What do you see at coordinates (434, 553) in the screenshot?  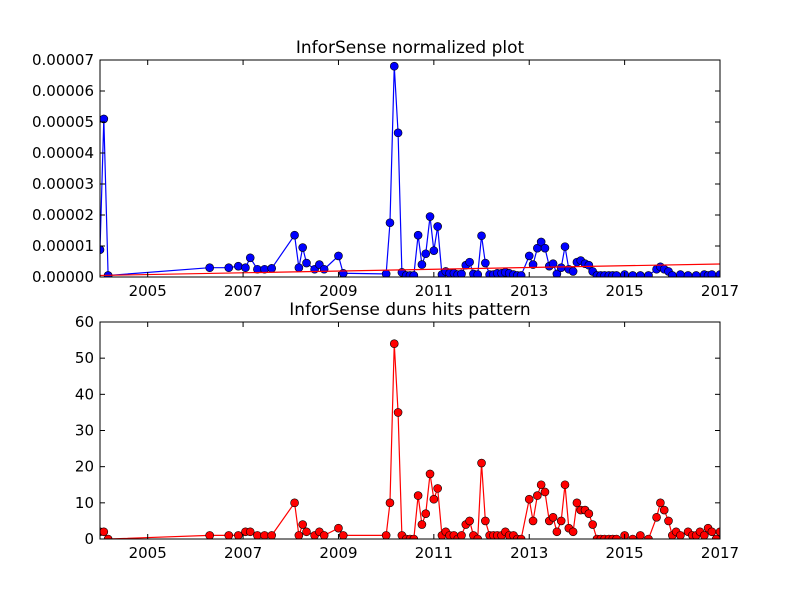 I see `duns-x-tick-label: 2011` at bounding box center [434, 553].